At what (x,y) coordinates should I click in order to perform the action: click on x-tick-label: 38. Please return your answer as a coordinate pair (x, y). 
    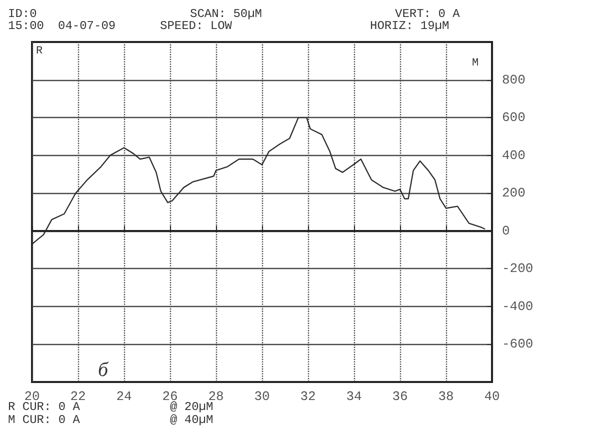
    Looking at the image, I should click on (446, 396).